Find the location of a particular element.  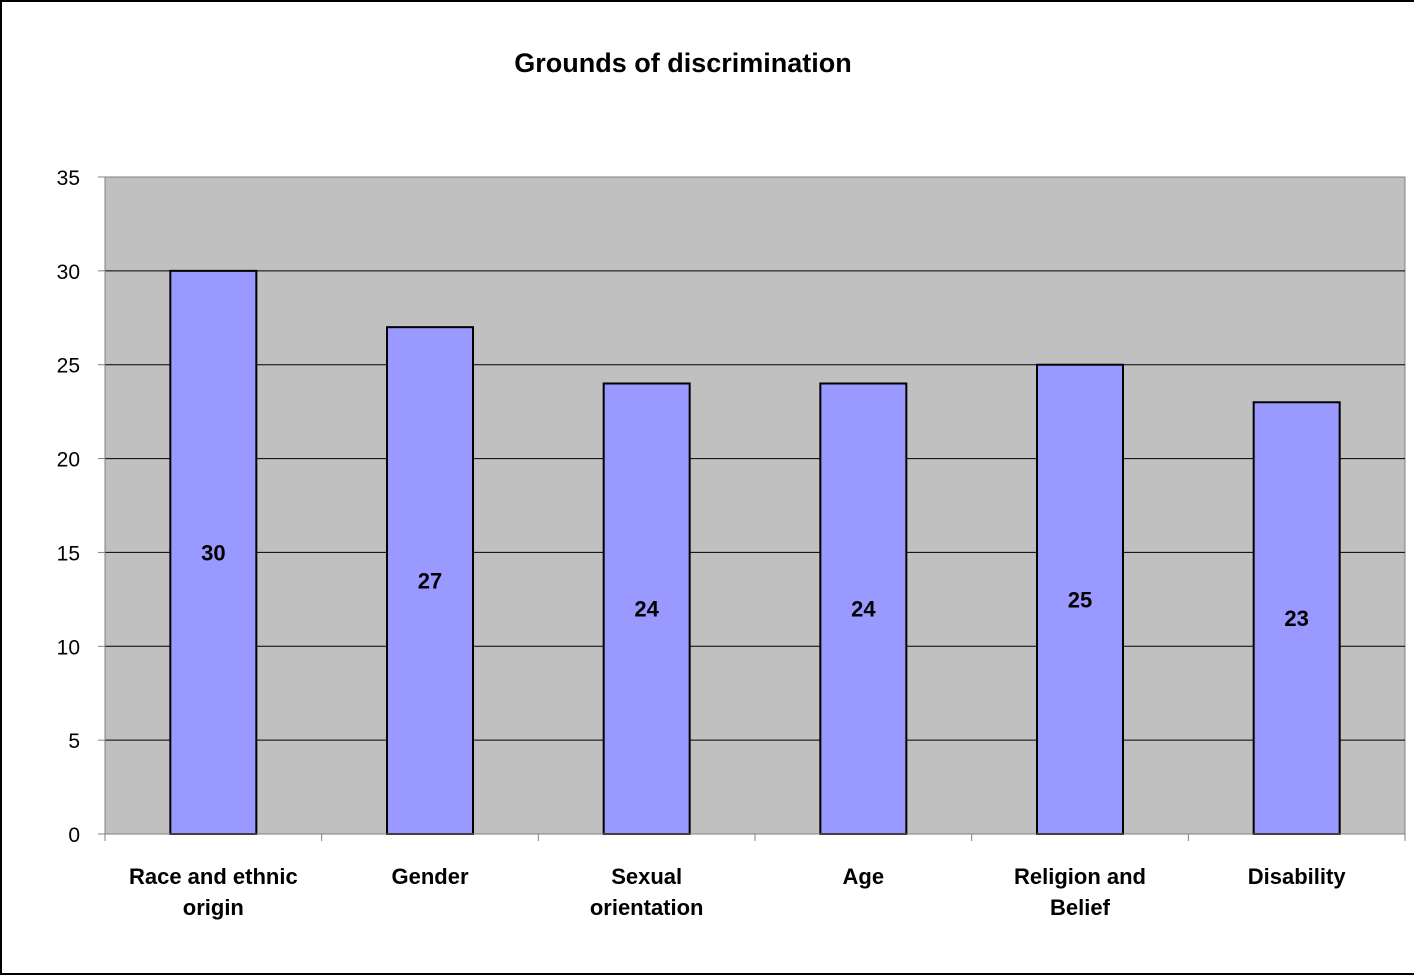

x-tick-label-line: Gender is located at coordinates (429, 876).